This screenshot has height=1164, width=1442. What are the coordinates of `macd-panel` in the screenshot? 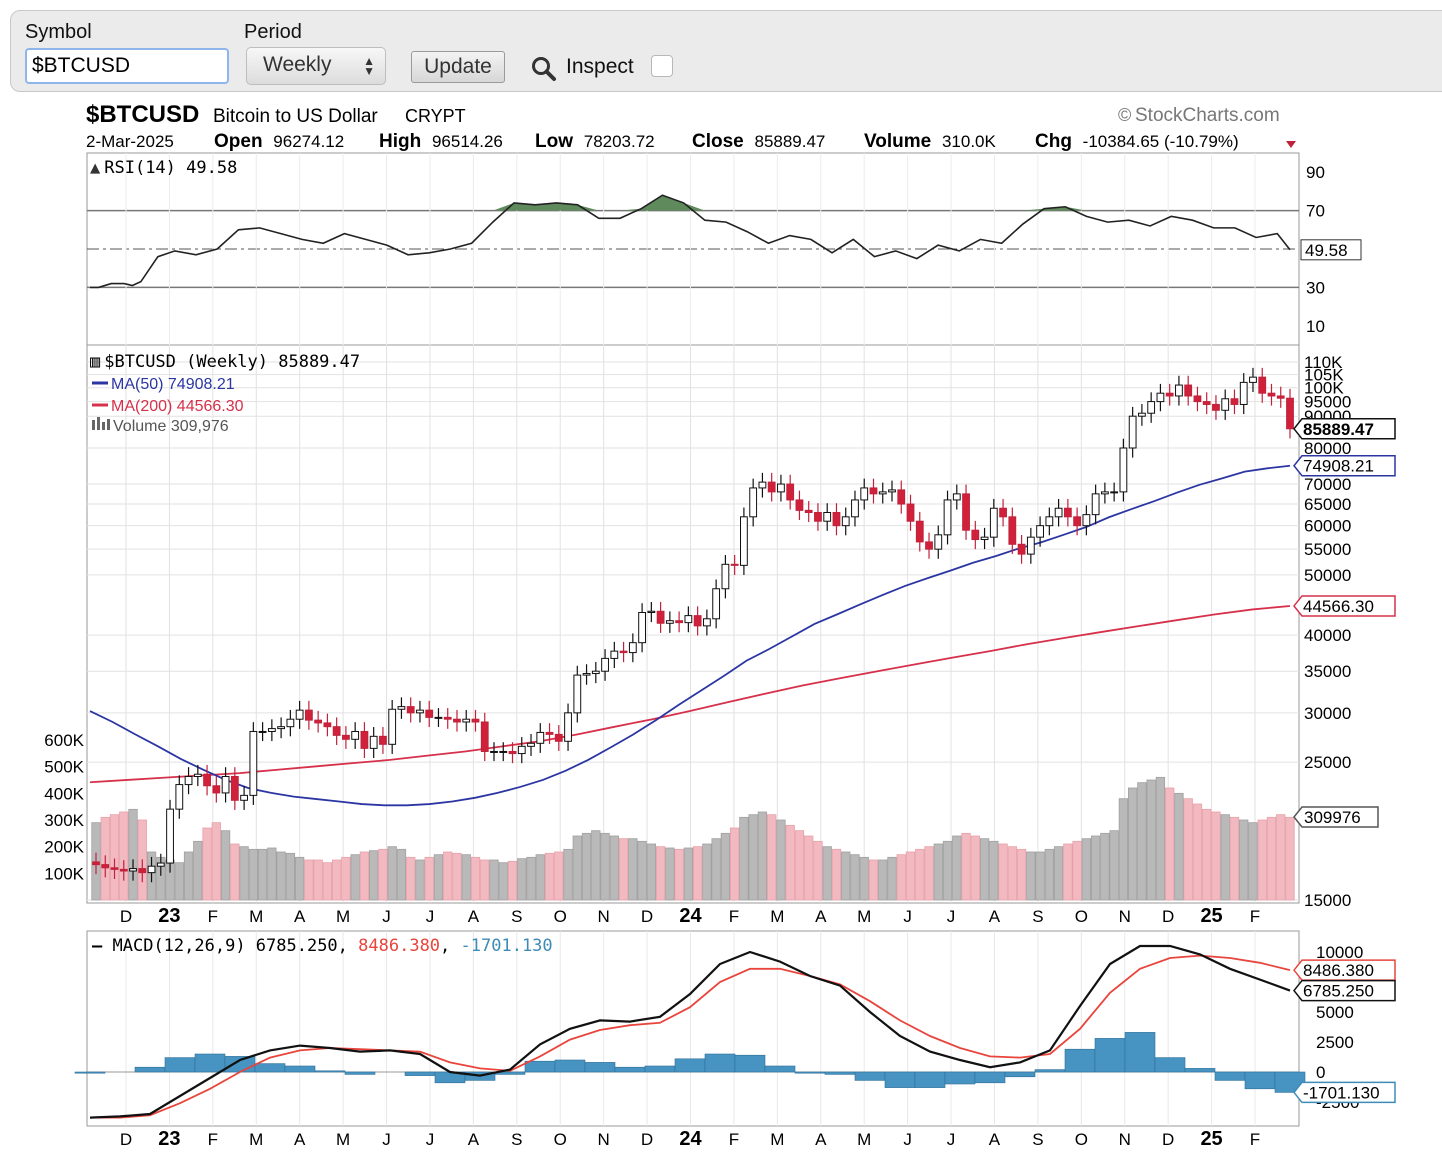 It's located at (693, 1028).